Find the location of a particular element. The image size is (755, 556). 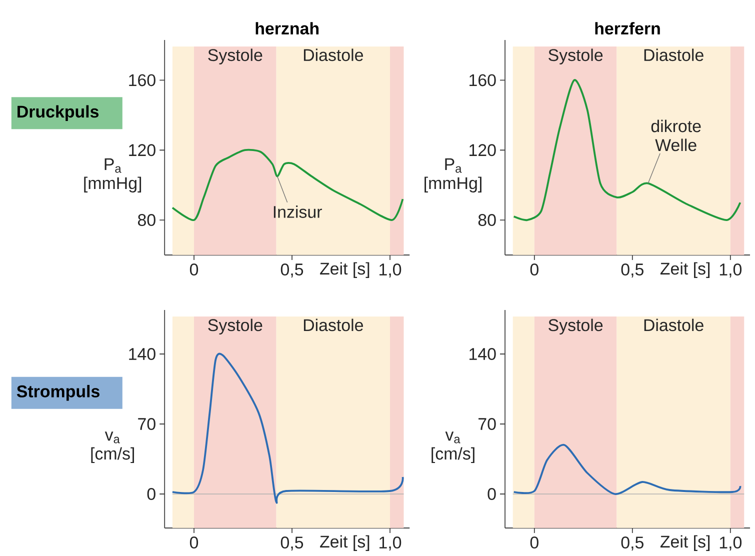

chart-title: herzfern is located at coordinates (627, 28).